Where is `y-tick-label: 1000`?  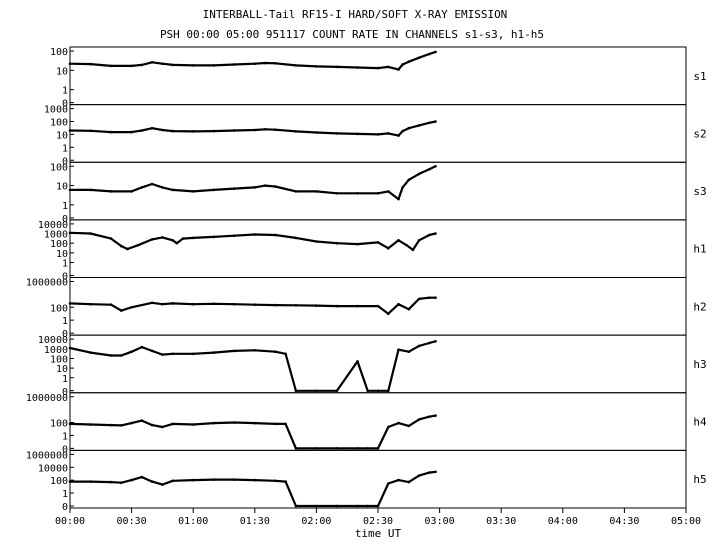 y-tick-label: 1000 is located at coordinates (56, 235).